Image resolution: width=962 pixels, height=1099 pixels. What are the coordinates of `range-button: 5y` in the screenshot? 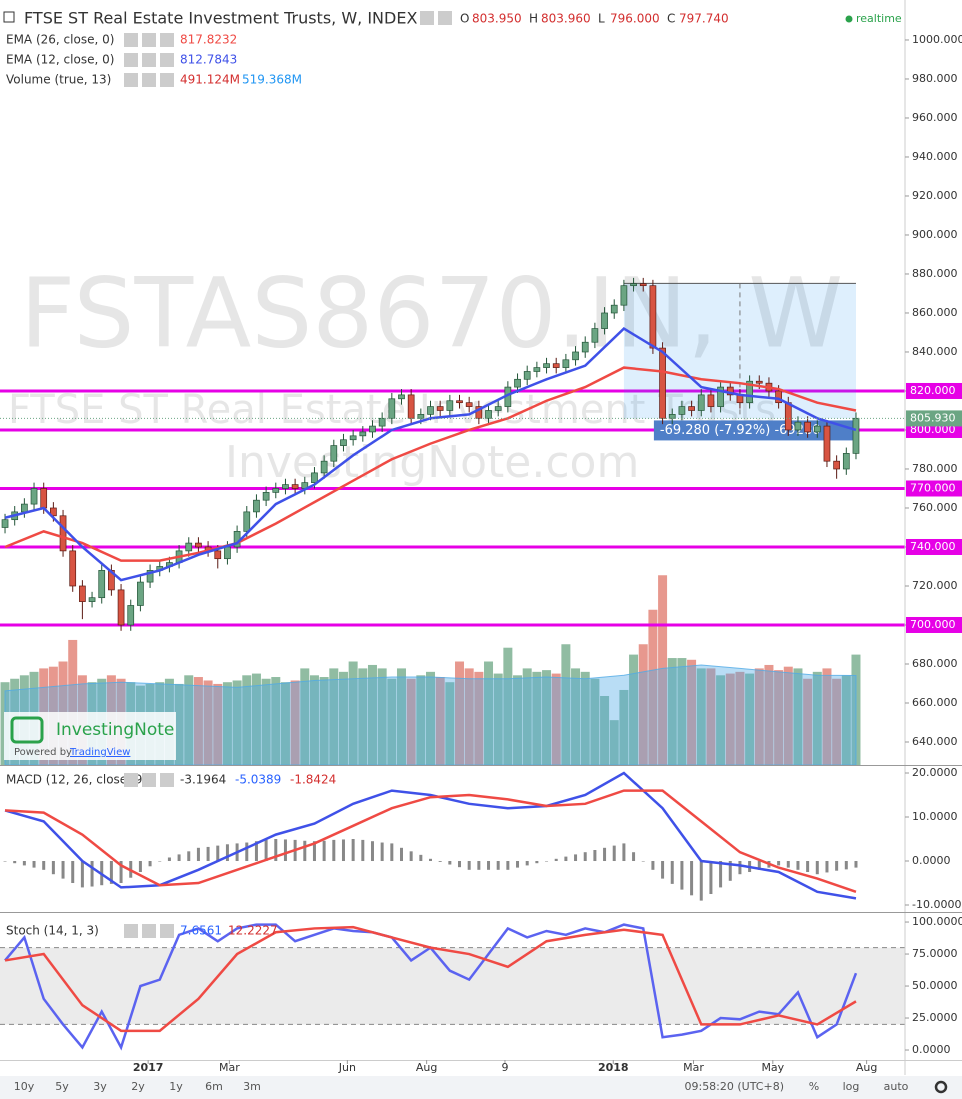 It's located at (62, 1086).